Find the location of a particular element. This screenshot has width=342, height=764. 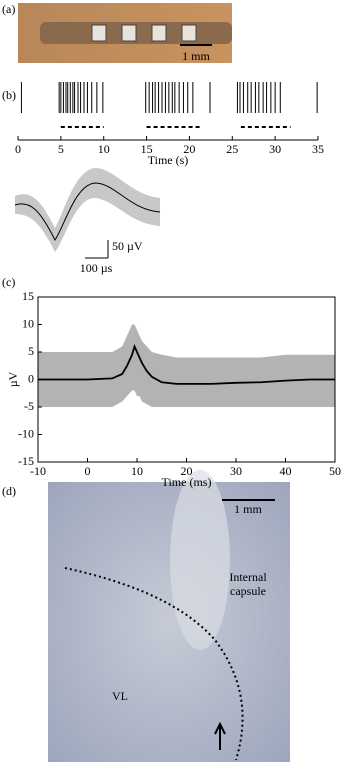

y-tick-label: -5 is located at coordinates (29, 406).